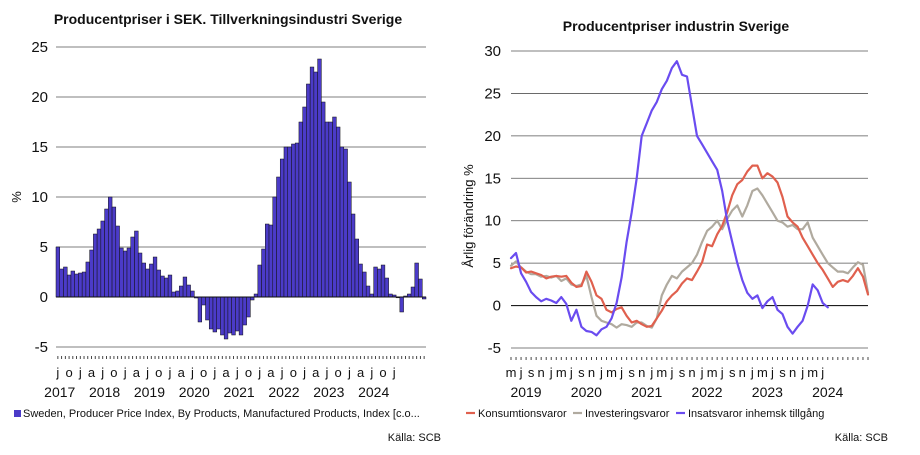  What do you see at coordinates (497, 263) in the screenshot?
I see `right-y-tick-label: 5` at bounding box center [497, 263].